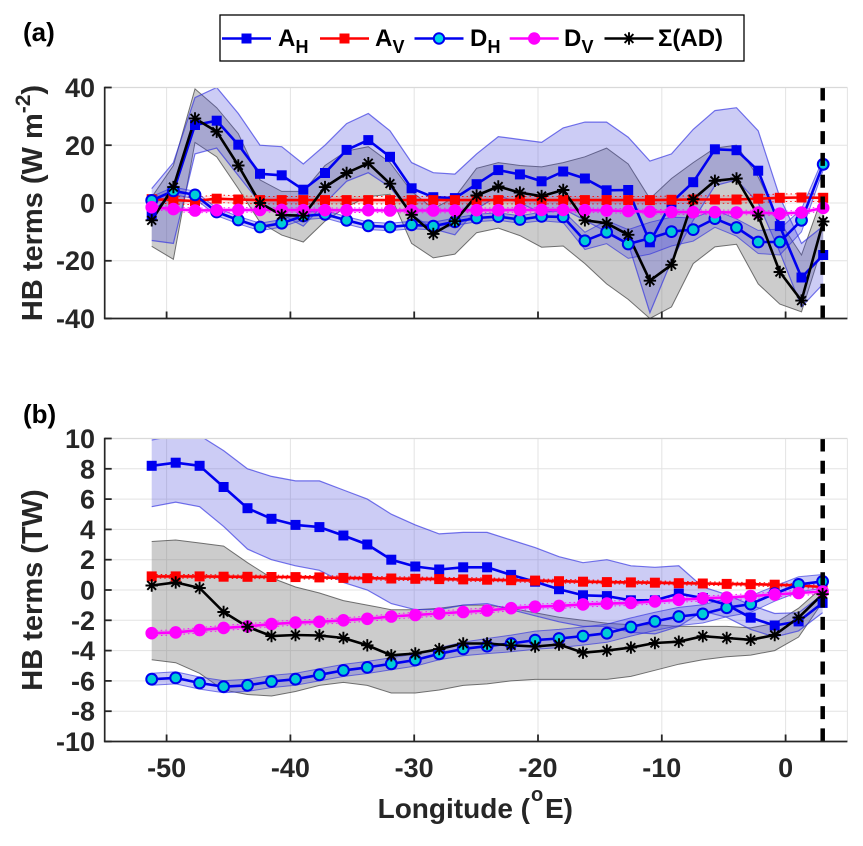 The image size is (863, 846). I want to click on svg-text: 2, so click(87, 560).